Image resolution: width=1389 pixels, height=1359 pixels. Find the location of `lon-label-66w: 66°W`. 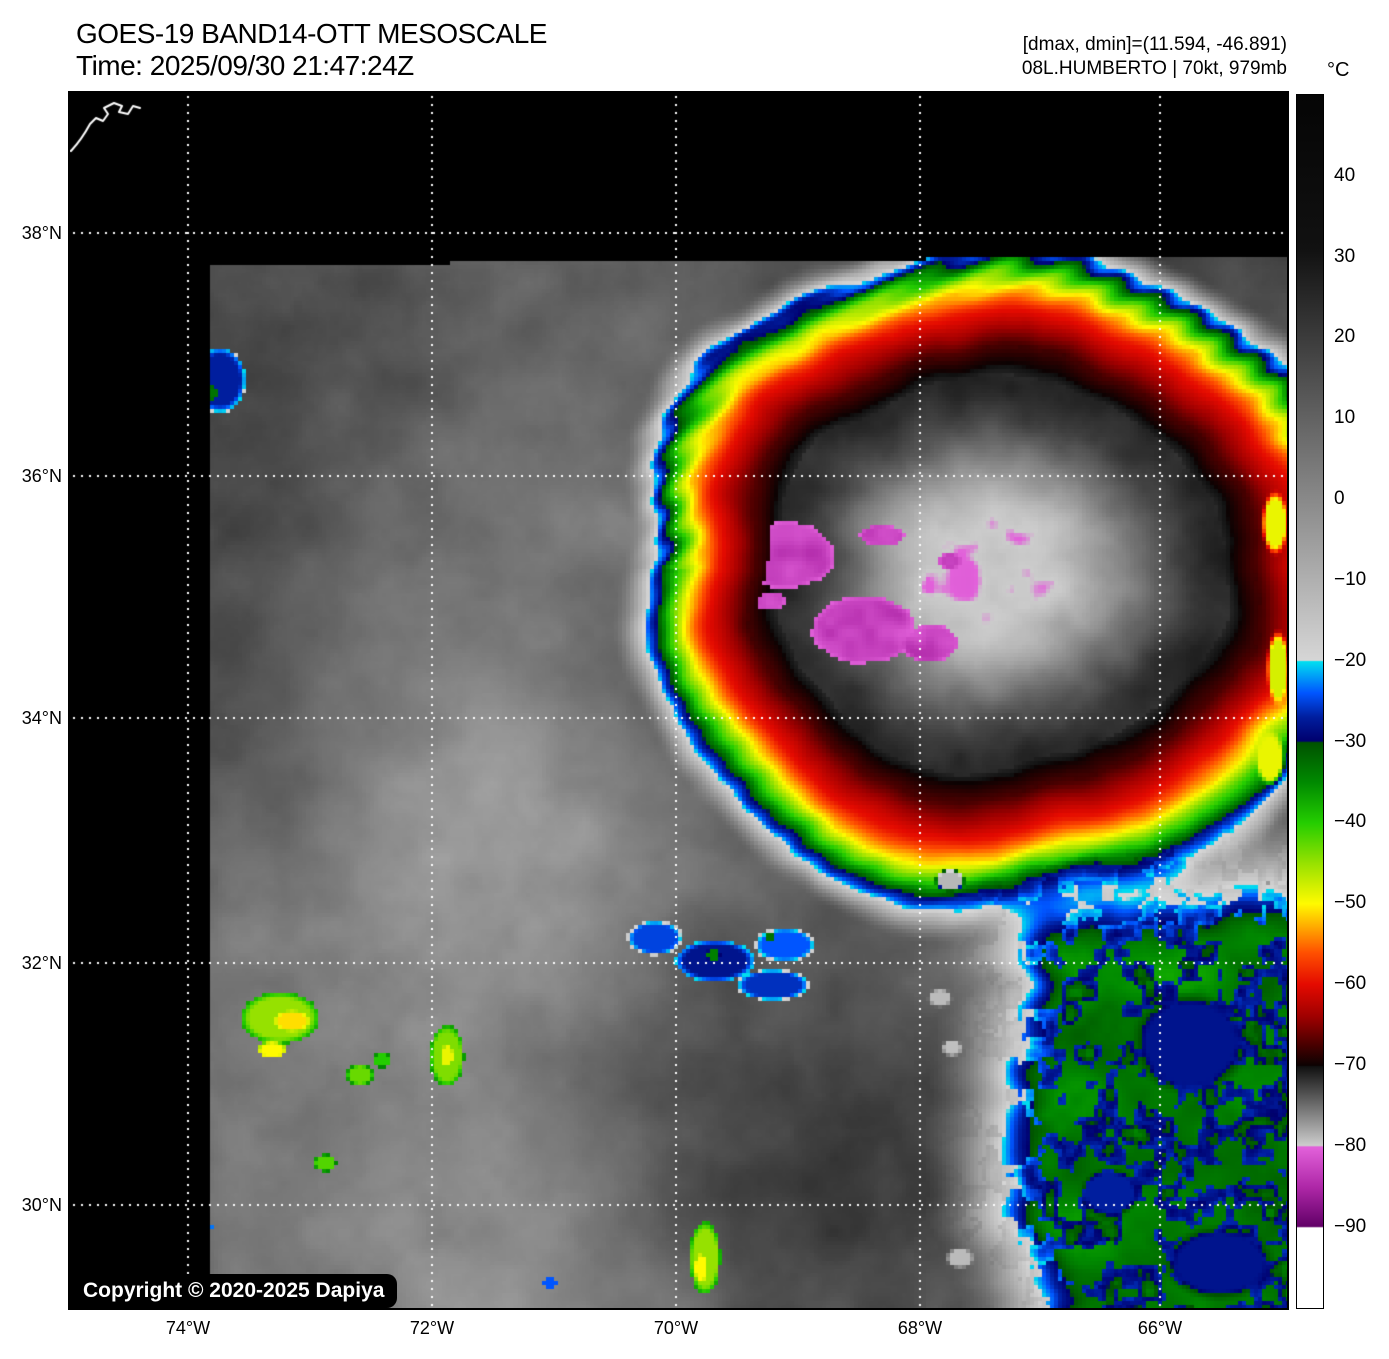

lon-label-66w: 66°W is located at coordinates (1160, 1328).